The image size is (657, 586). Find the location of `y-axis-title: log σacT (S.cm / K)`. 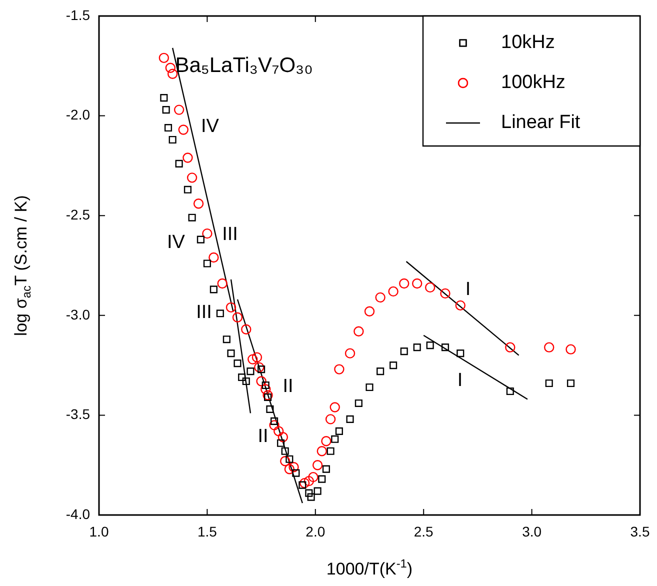

y-axis-title: log σacT (S.cm / K) is located at coordinates (23, 265).